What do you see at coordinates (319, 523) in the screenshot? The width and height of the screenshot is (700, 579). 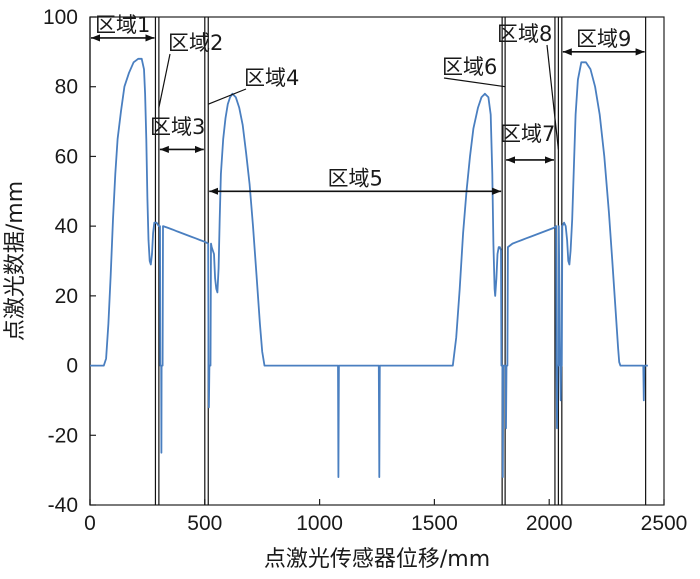 I see `x-tick-label: 1000` at bounding box center [319, 523].